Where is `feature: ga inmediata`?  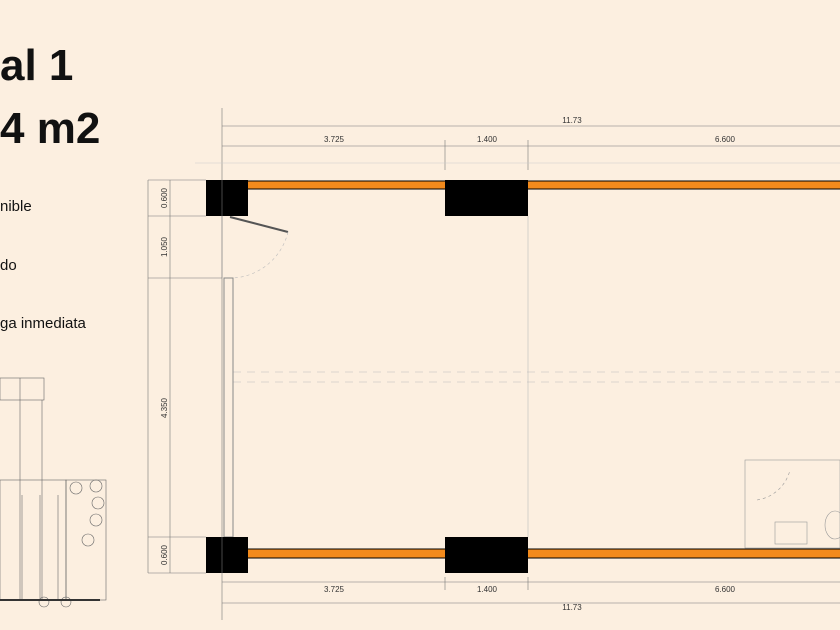 feature: ga inmediata is located at coordinates (43, 323).